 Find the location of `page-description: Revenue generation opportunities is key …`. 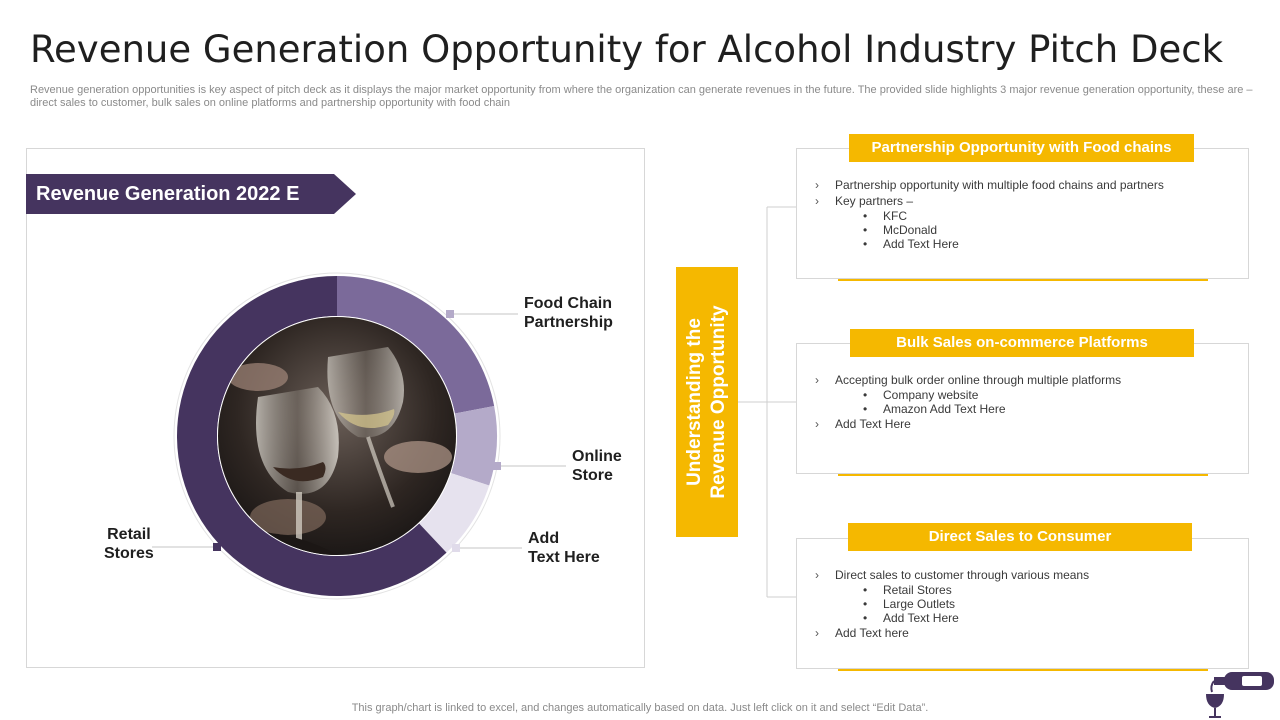

page-description: Revenue generation opportunities is key … is located at coordinates (641, 96).